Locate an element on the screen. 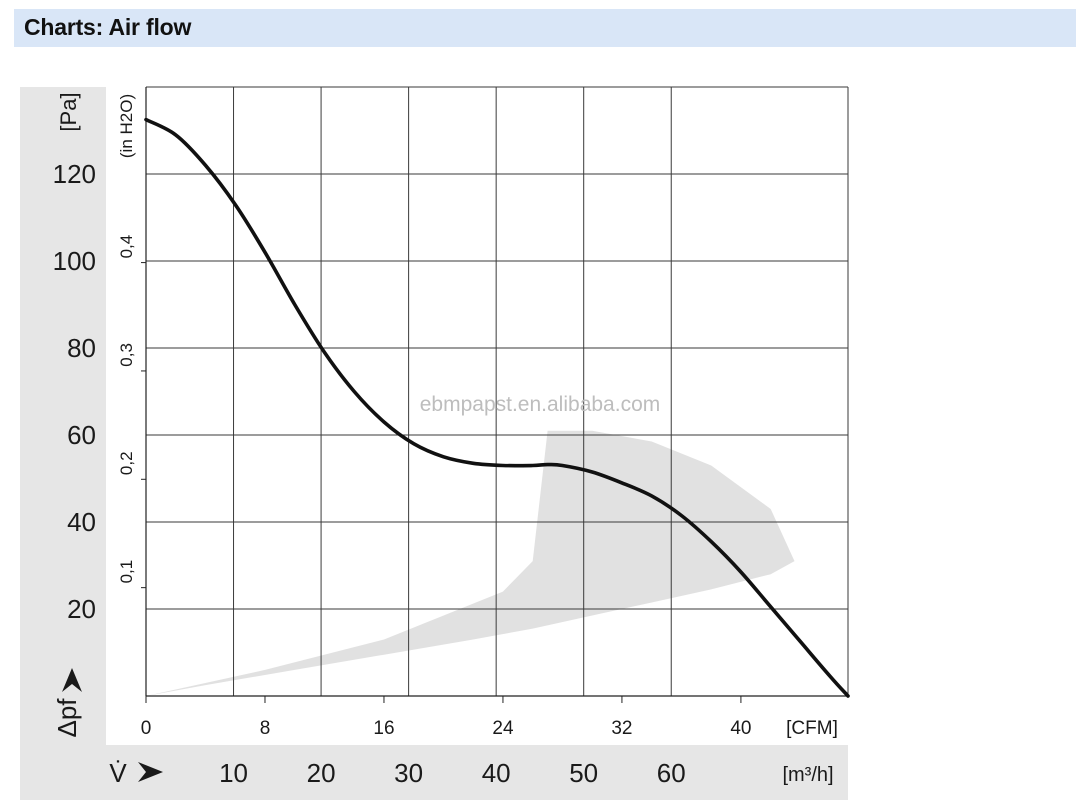 Image resolution: width=1076 pixels, height=808 pixels. y2-tick-label: 0,4 is located at coordinates (126, 247).